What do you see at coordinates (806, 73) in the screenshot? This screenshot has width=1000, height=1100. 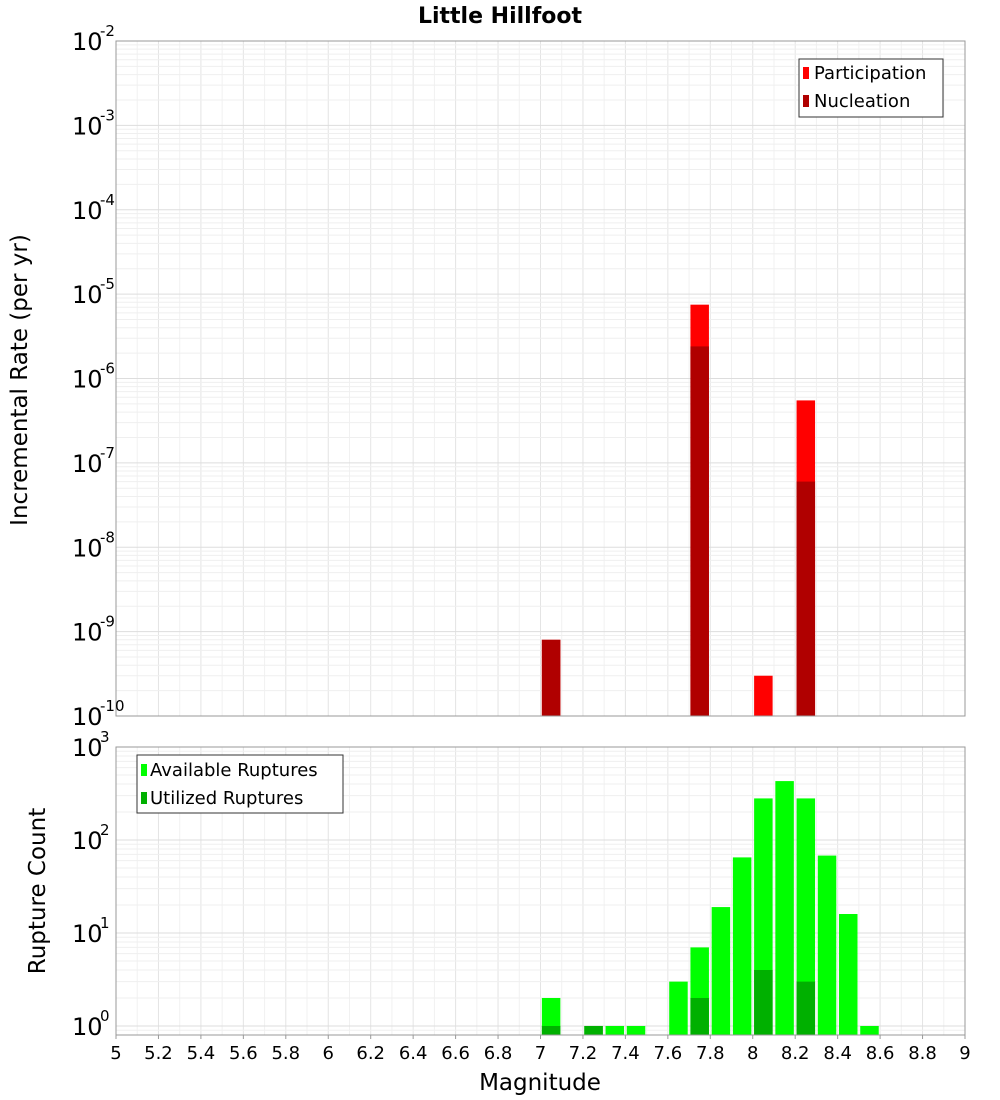 I see `legend-swatch-participation` at bounding box center [806, 73].